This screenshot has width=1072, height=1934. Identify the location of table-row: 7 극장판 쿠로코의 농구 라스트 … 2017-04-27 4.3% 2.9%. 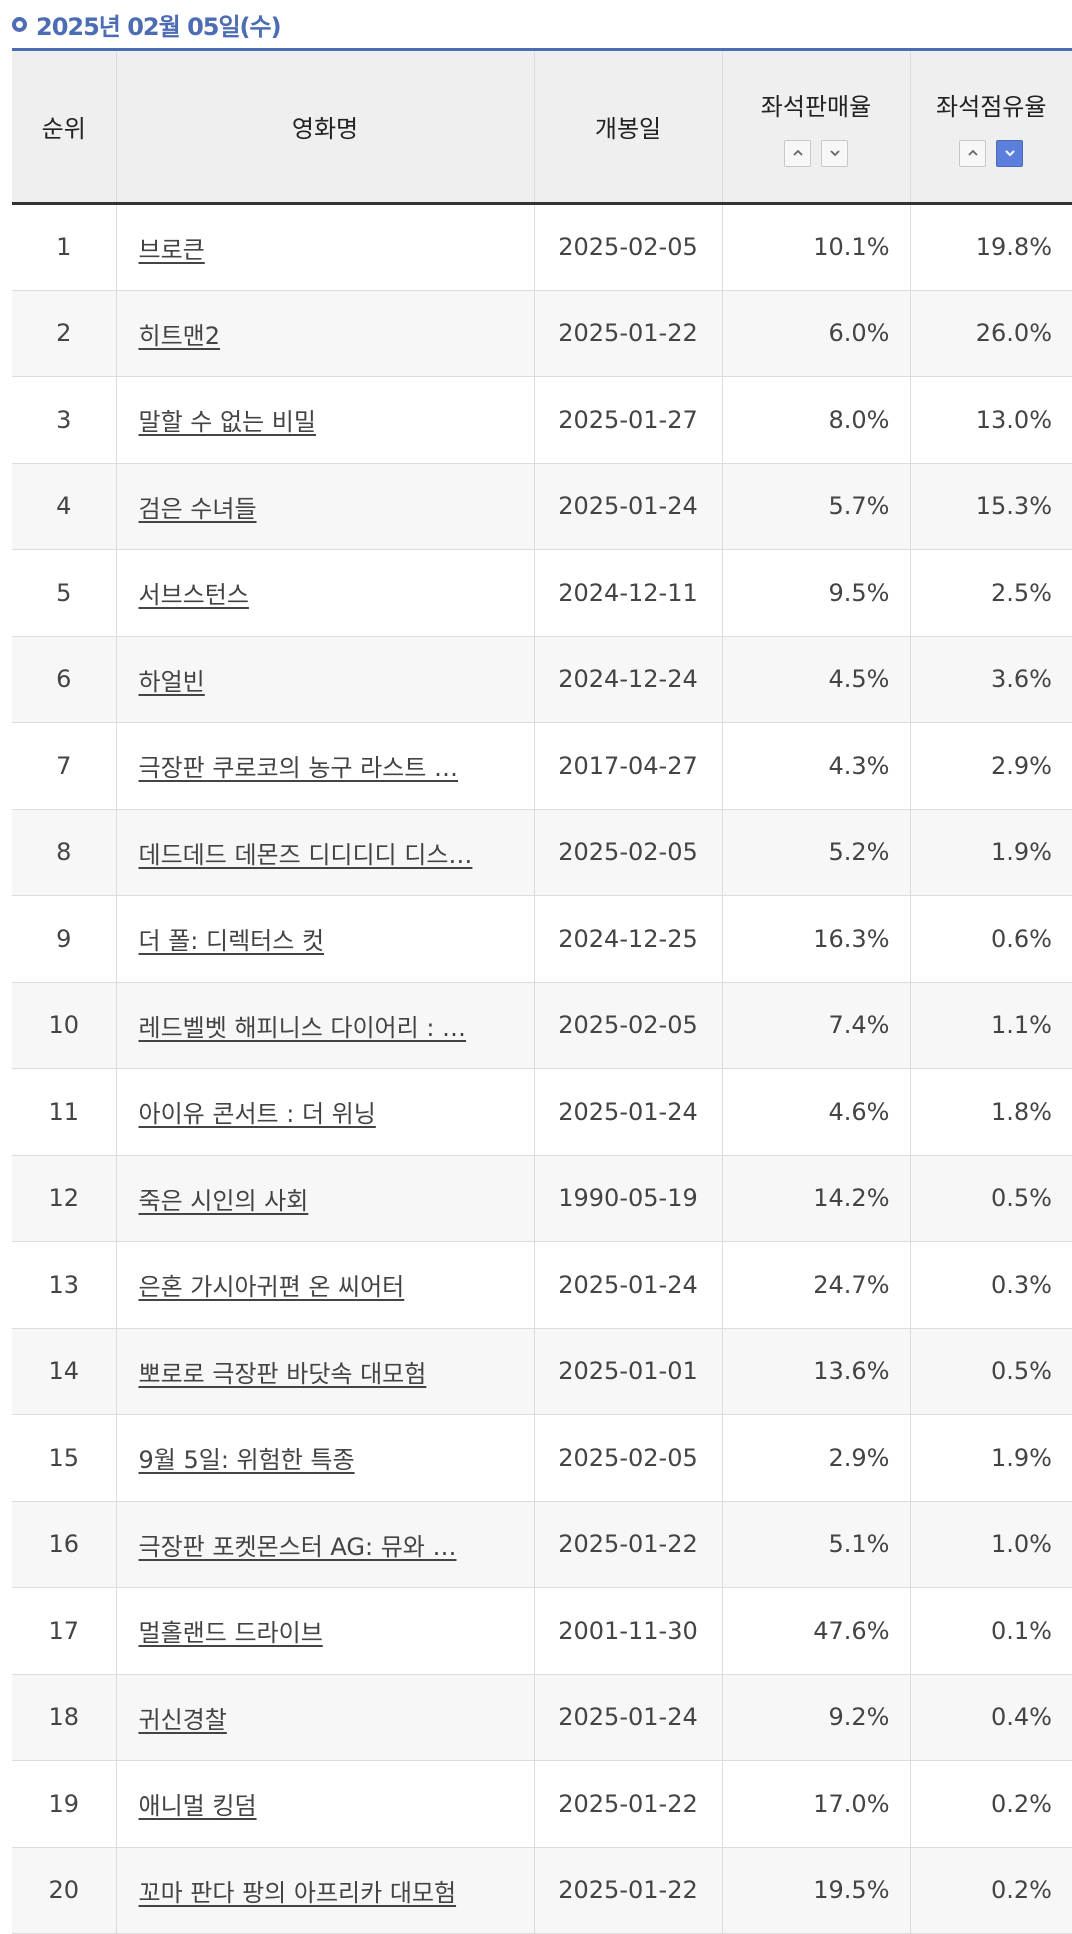
(542, 766).